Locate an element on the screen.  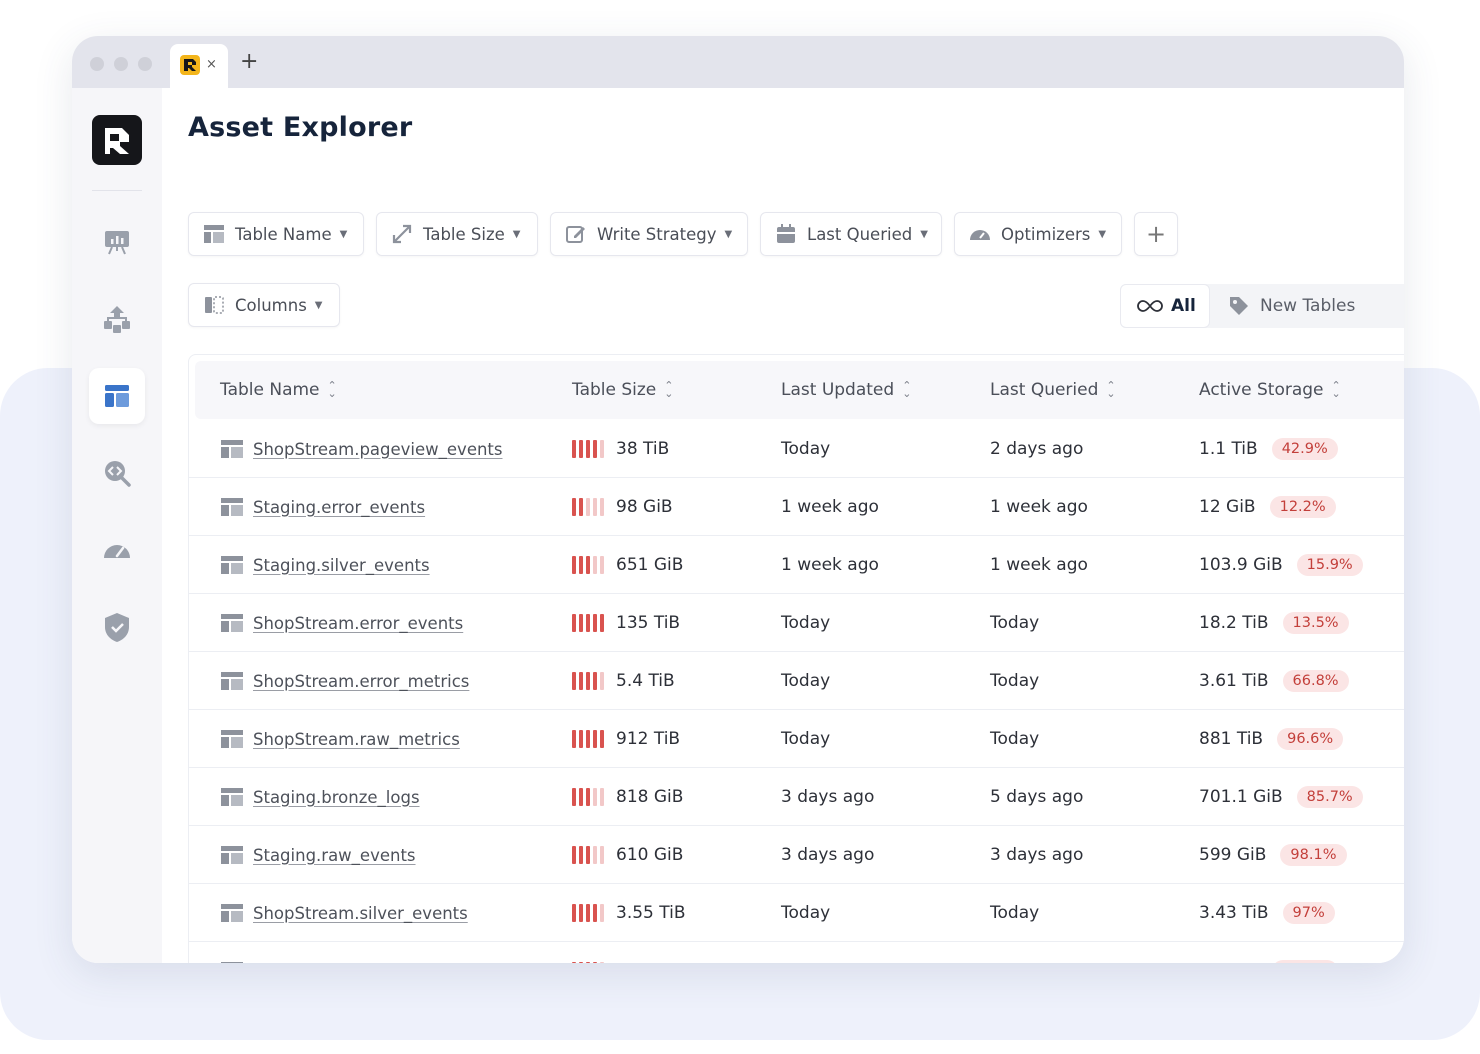
table-name-link: ShopStream.pageview_events is located at coordinates (378, 449).